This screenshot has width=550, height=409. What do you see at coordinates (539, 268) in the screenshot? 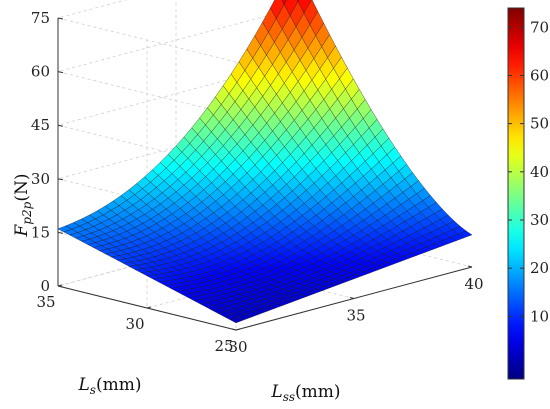
I see `colorbar-tick-label: 20` at bounding box center [539, 268].